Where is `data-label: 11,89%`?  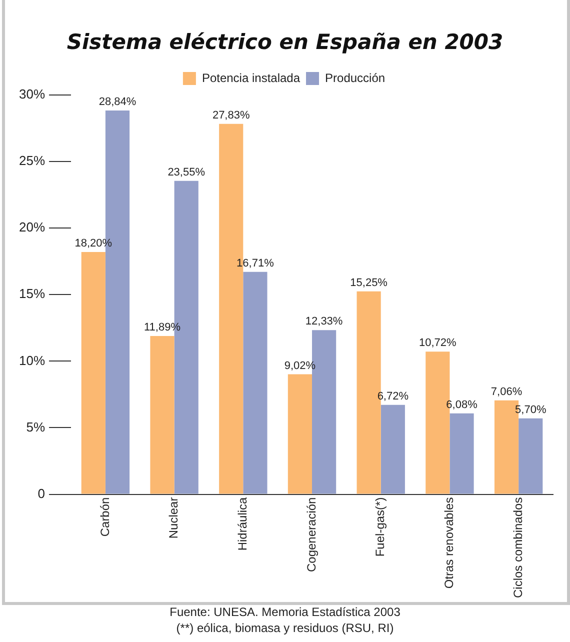
data-label: 11,89% is located at coordinates (162, 328).